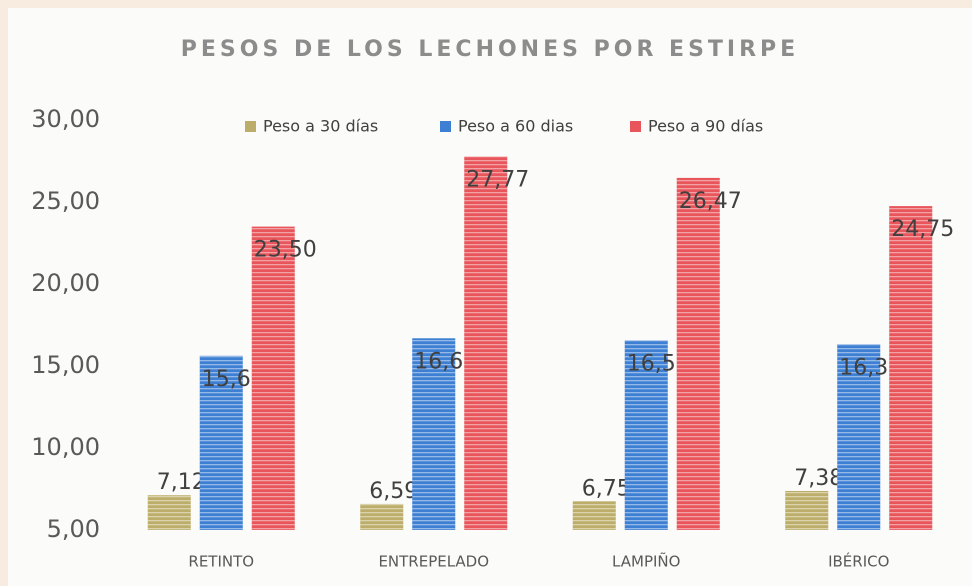  I want to click on data-label: 23,50, so click(285, 250).